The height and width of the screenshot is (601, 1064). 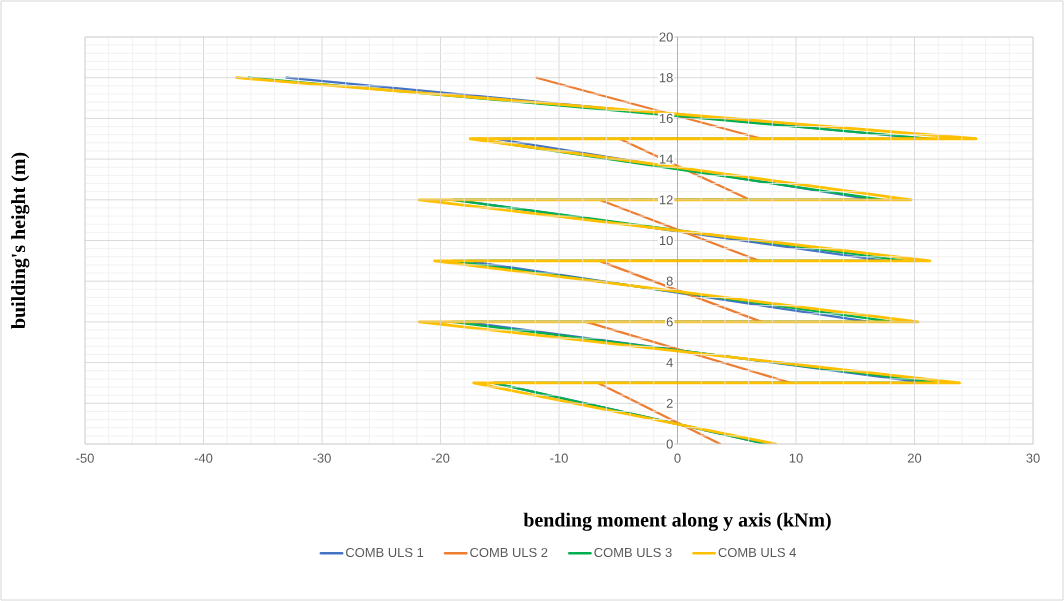 I want to click on y-tick-label: 4, so click(x=669, y=363).